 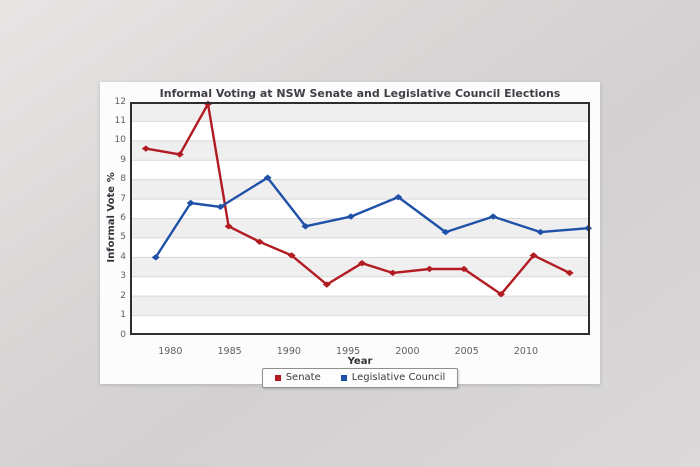 What do you see at coordinates (343, 378) in the screenshot?
I see `legend-color-swatch-legislative-council` at bounding box center [343, 378].